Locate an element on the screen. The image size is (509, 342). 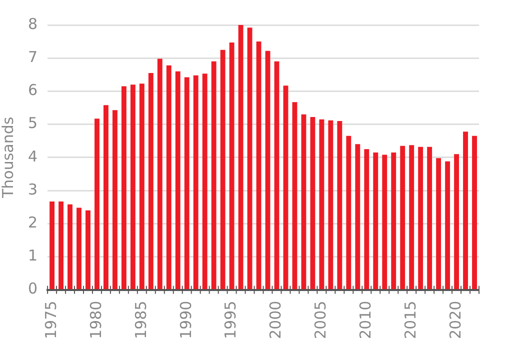
x-tick-label: 2020 is located at coordinates (455, 320).